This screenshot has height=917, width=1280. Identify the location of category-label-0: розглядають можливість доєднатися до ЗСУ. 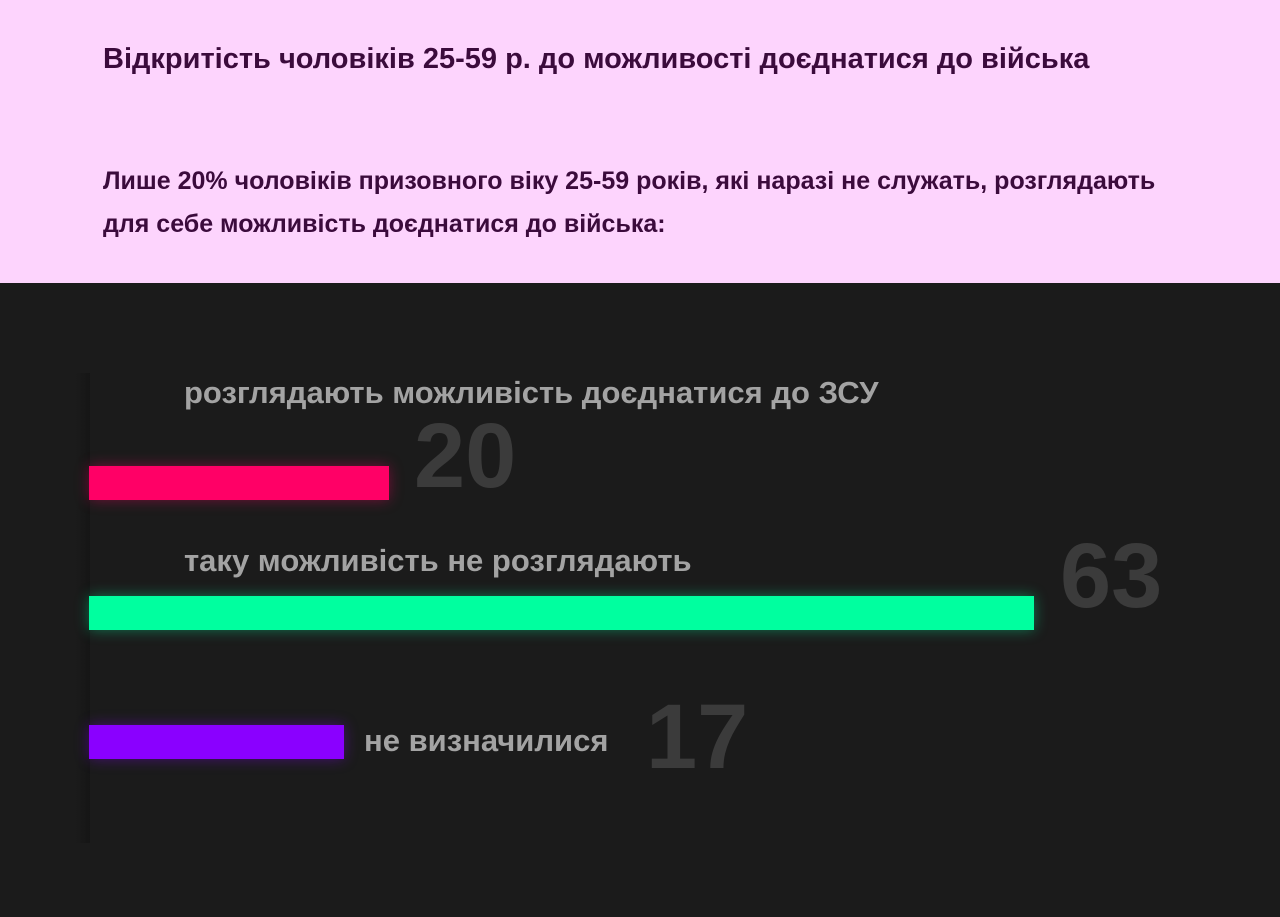
(531, 392).